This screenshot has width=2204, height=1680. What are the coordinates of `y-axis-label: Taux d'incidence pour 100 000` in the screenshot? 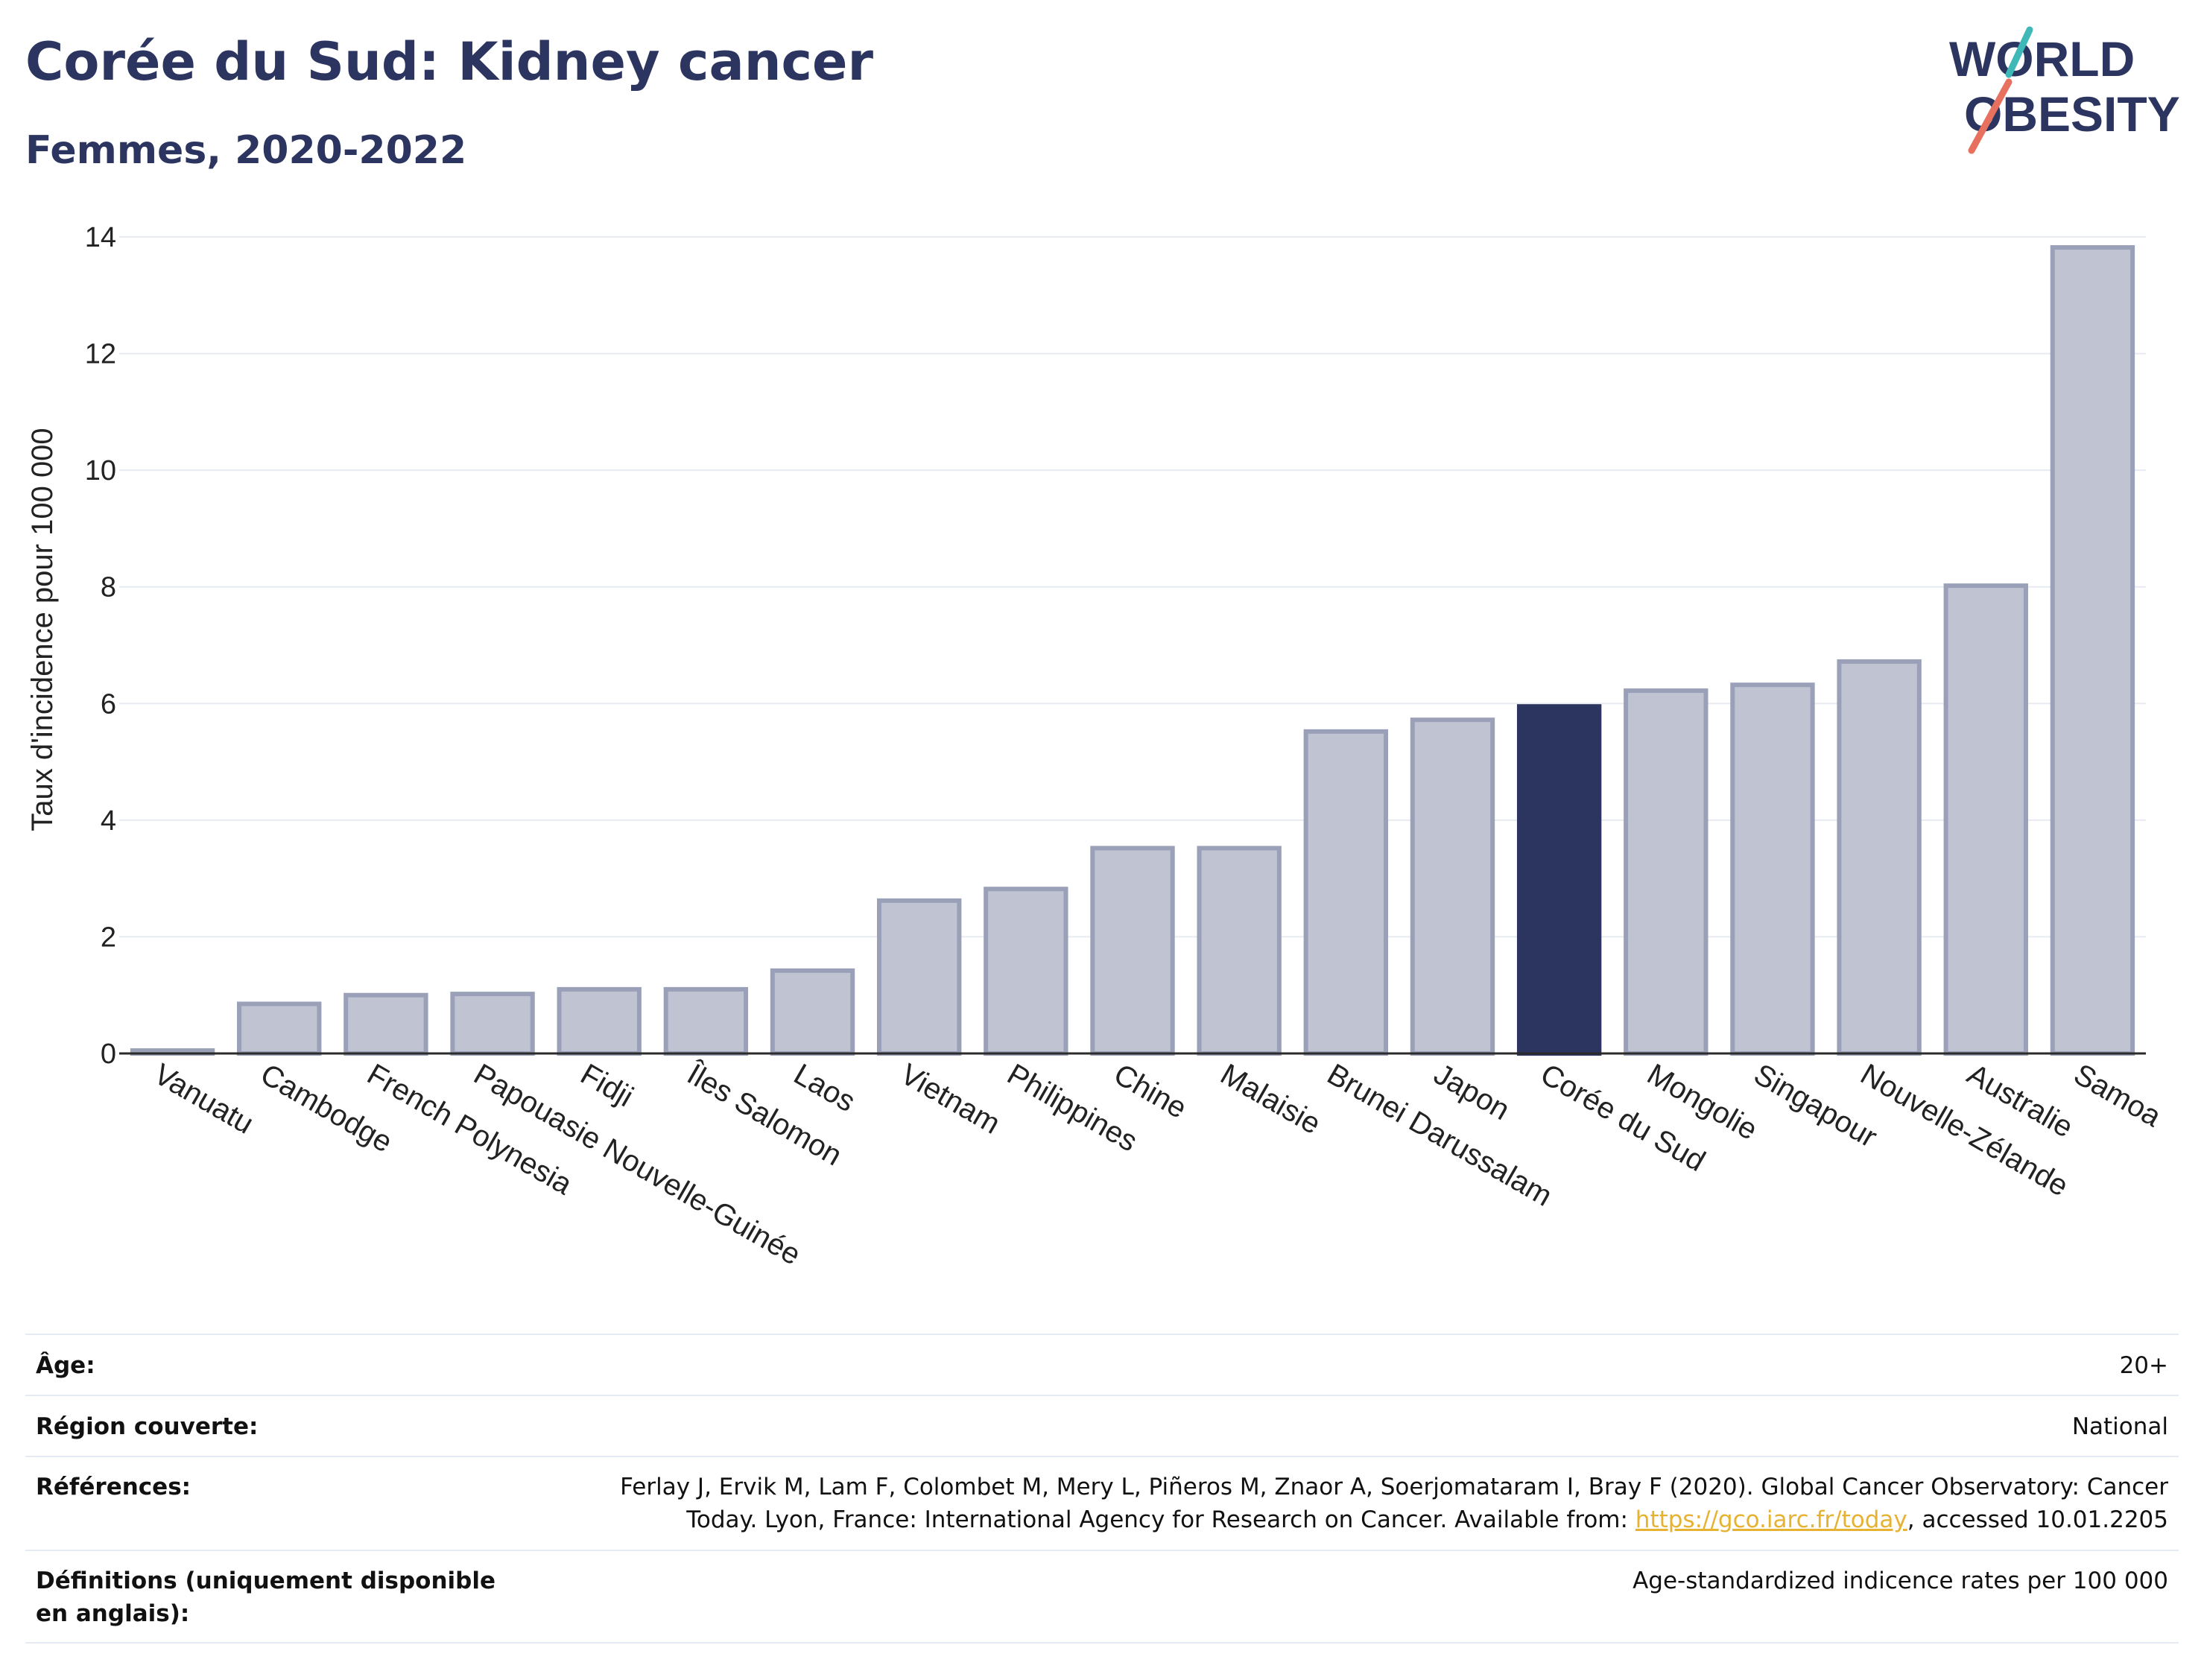 It's located at (42, 629).